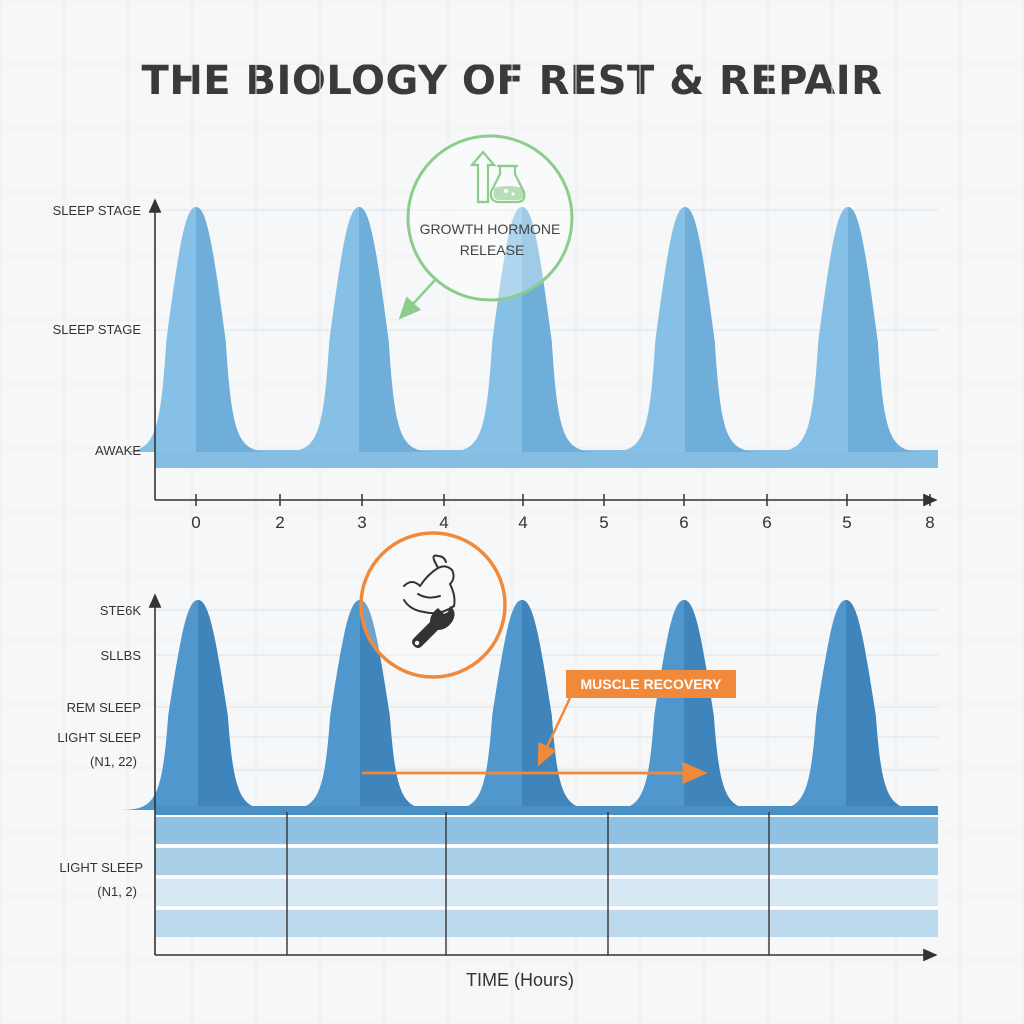 Image resolution: width=1024 pixels, height=1024 pixels. What do you see at coordinates (118, 450) in the screenshot?
I see `top-y-label-awake: AWAKE` at bounding box center [118, 450].